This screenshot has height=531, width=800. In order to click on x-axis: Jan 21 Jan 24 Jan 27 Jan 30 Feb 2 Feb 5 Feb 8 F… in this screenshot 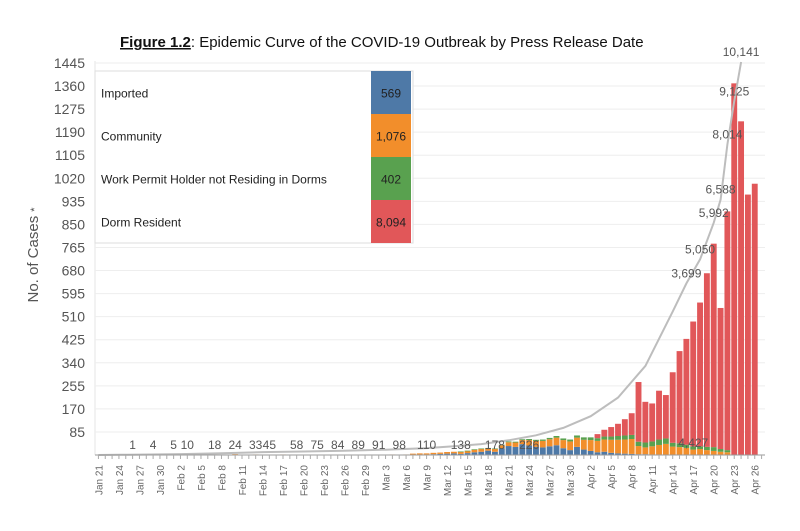, I will do `click(429, 475)`.